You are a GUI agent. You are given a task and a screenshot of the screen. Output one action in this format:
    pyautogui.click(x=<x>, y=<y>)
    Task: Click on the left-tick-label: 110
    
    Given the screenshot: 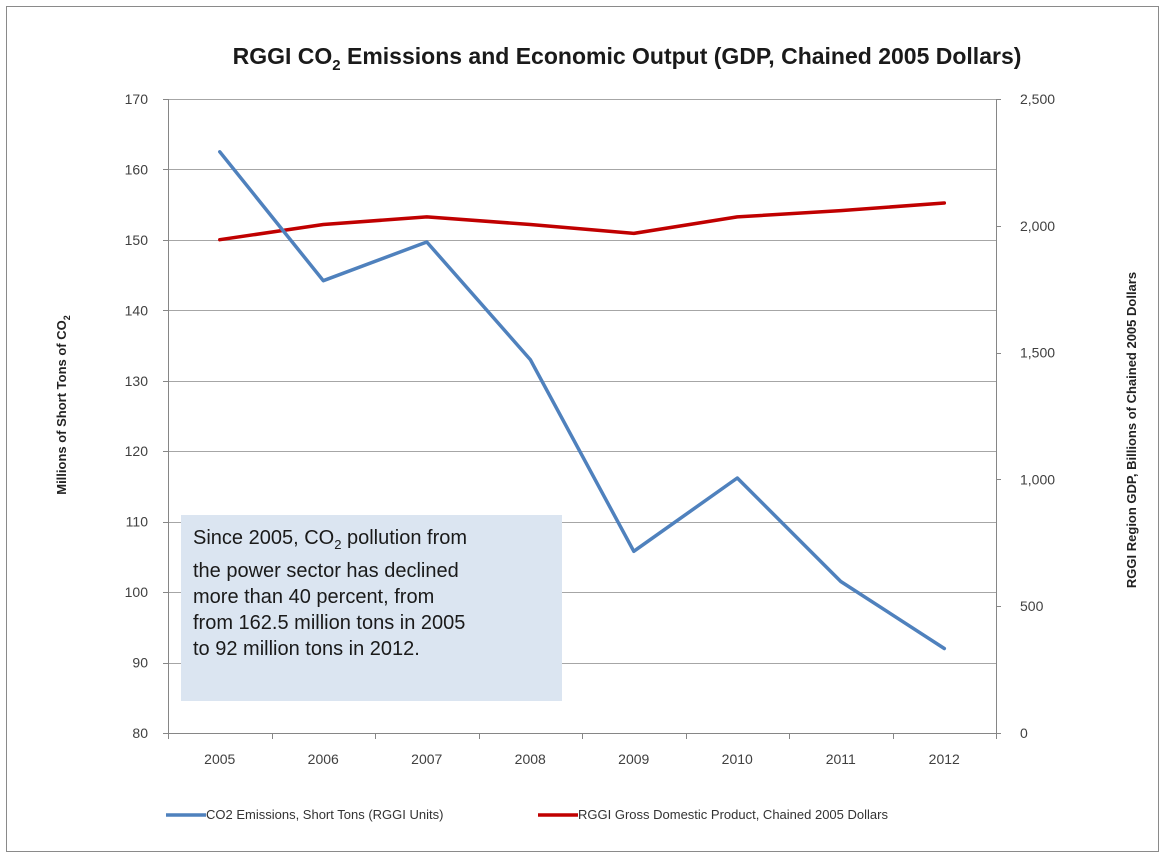 What is the action you would take?
    pyautogui.click(x=137, y=522)
    